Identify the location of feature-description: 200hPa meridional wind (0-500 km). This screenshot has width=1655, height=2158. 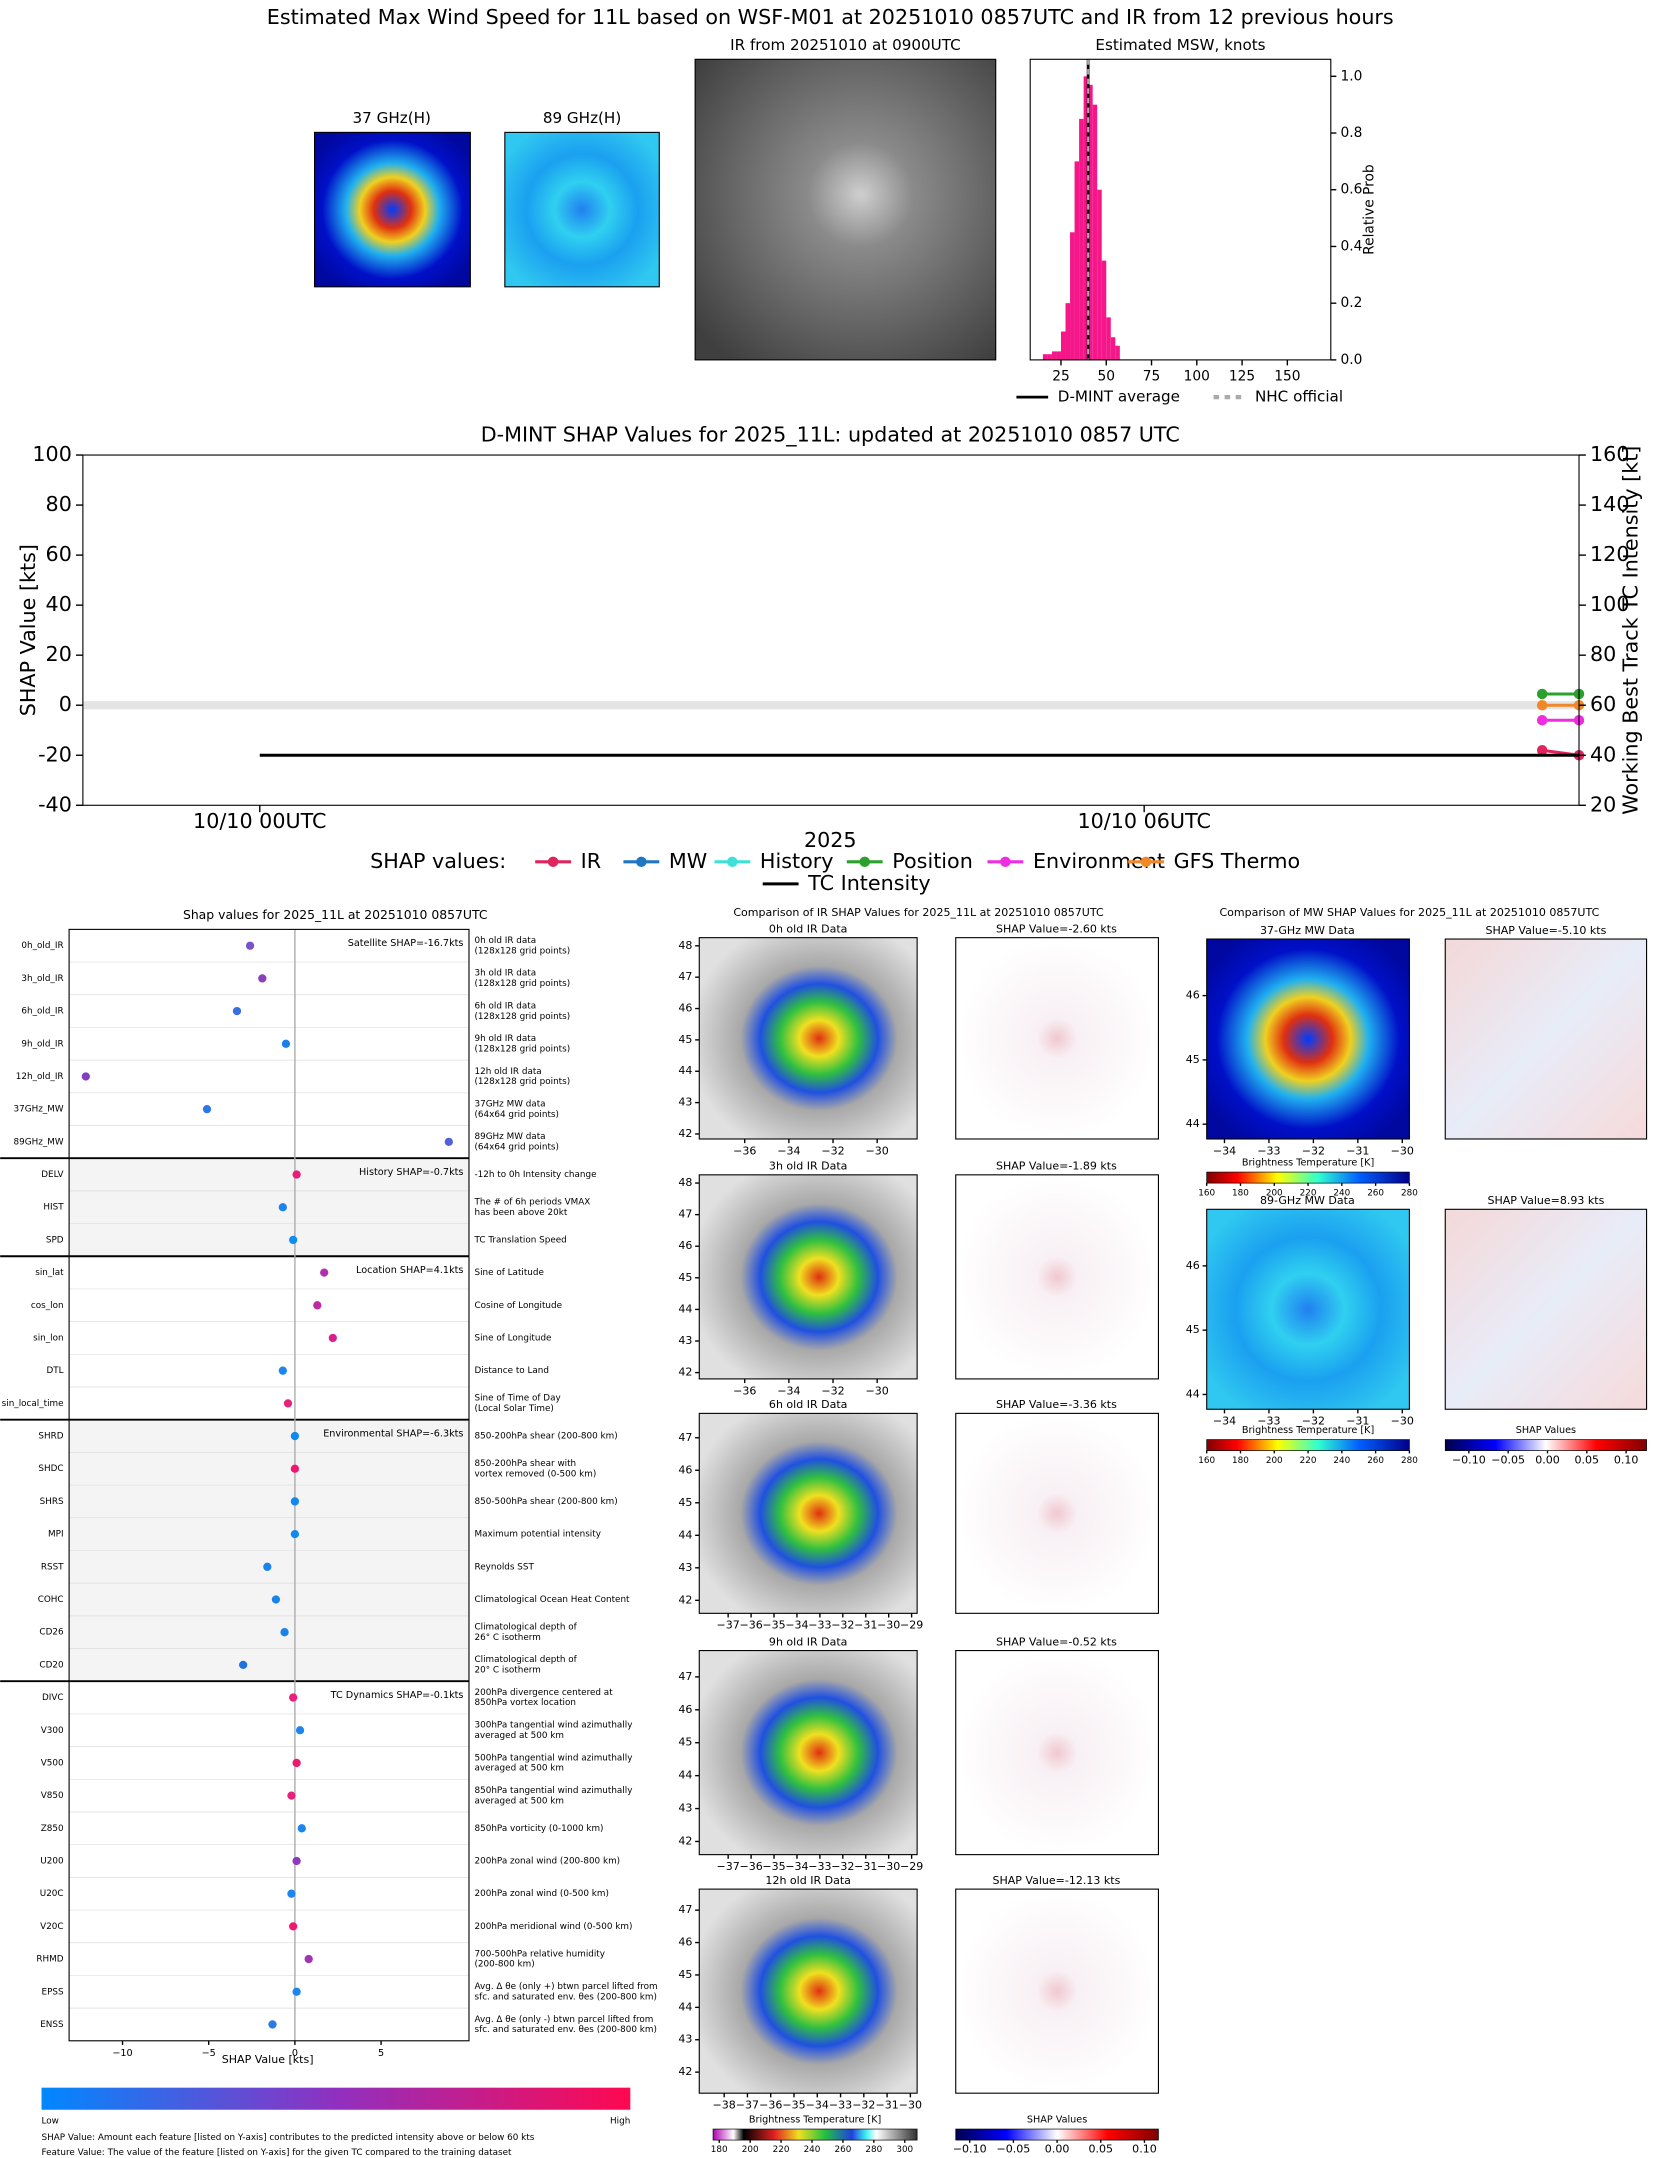
(553, 1927).